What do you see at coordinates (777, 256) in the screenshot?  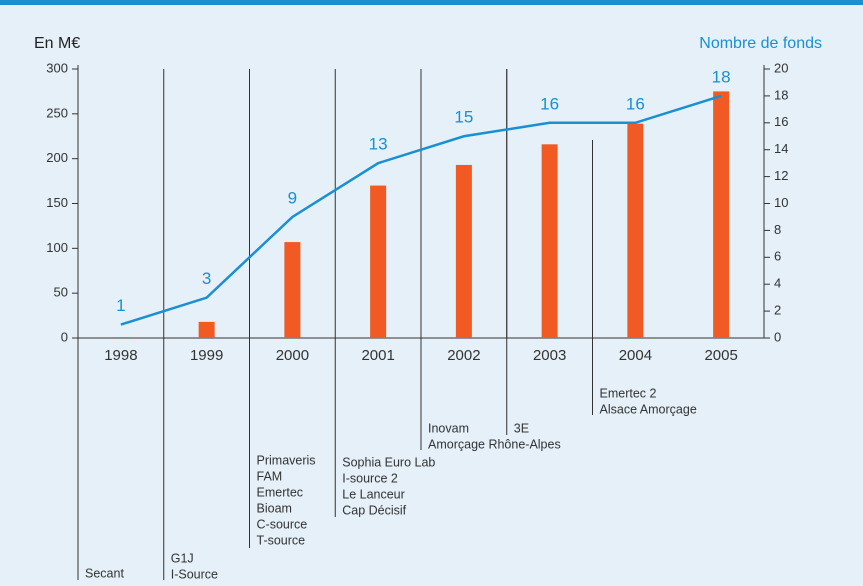 I see `y2-tick-label: 6` at bounding box center [777, 256].